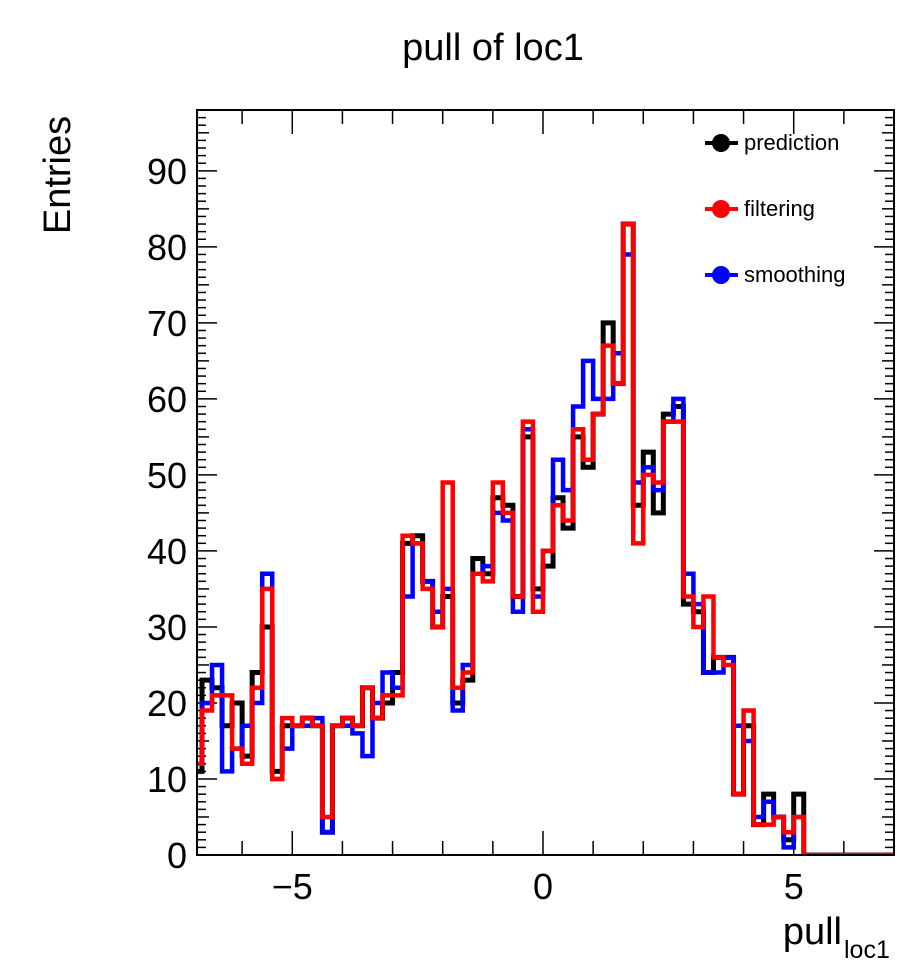 Image resolution: width=901 pixels, height=968 pixels. What do you see at coordinates (721, 143) in the screenshot?
I see `legend-marker-prediction` at bounding box center [721, 143].